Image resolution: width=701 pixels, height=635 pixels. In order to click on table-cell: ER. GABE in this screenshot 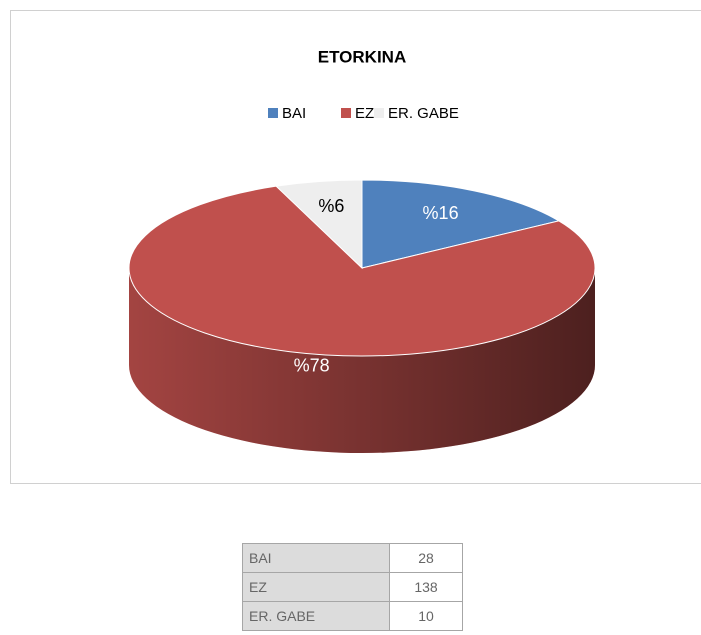, I will do `click(316, 616)`.